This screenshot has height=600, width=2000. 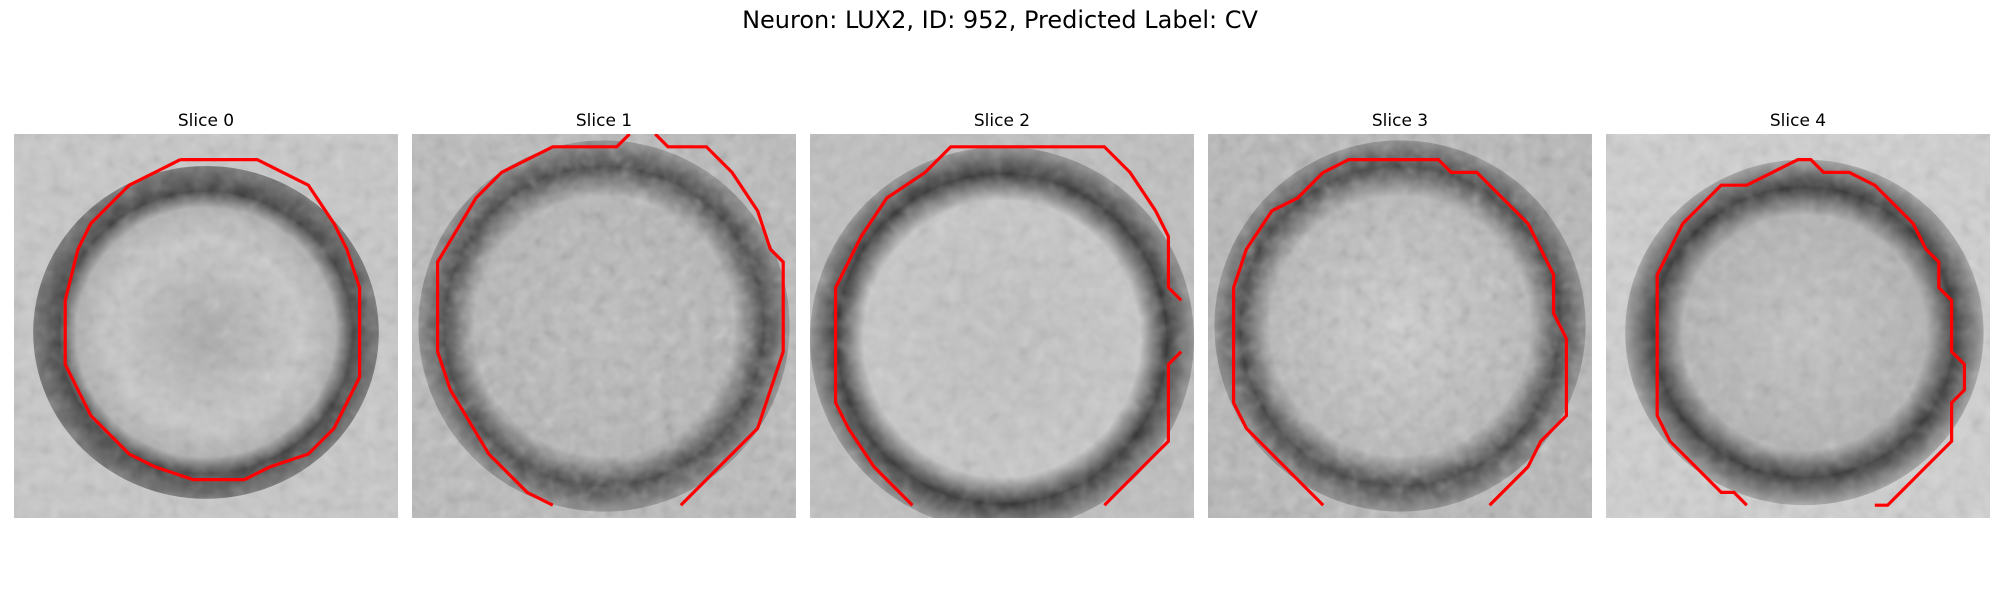 I want to click on slice-panel-2: Slice 2, so click(x=1002, y=313).